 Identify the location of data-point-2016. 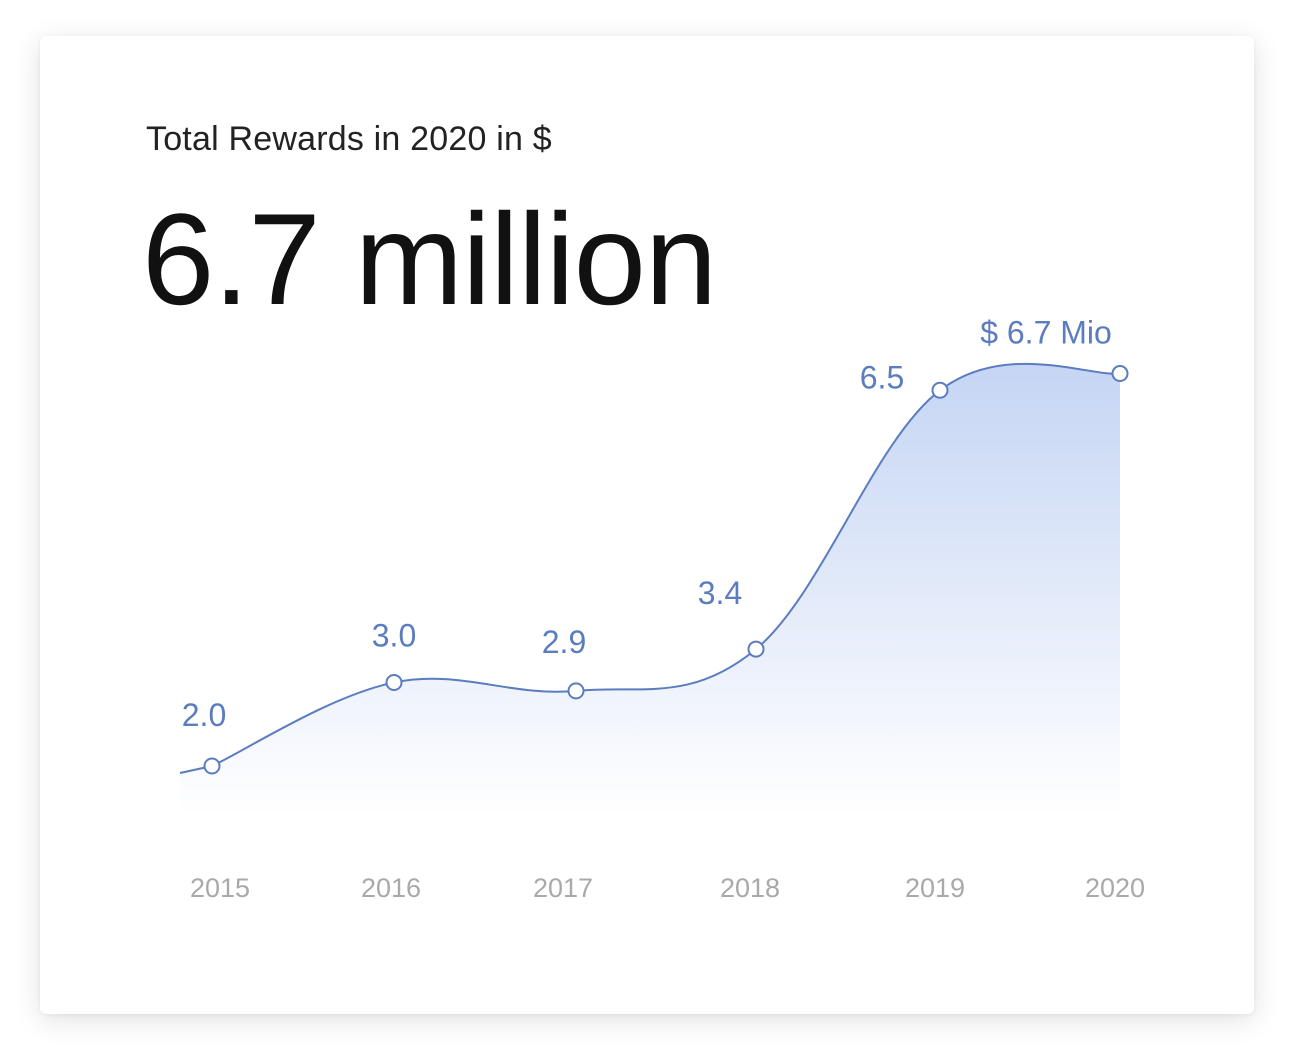
(394, 682).